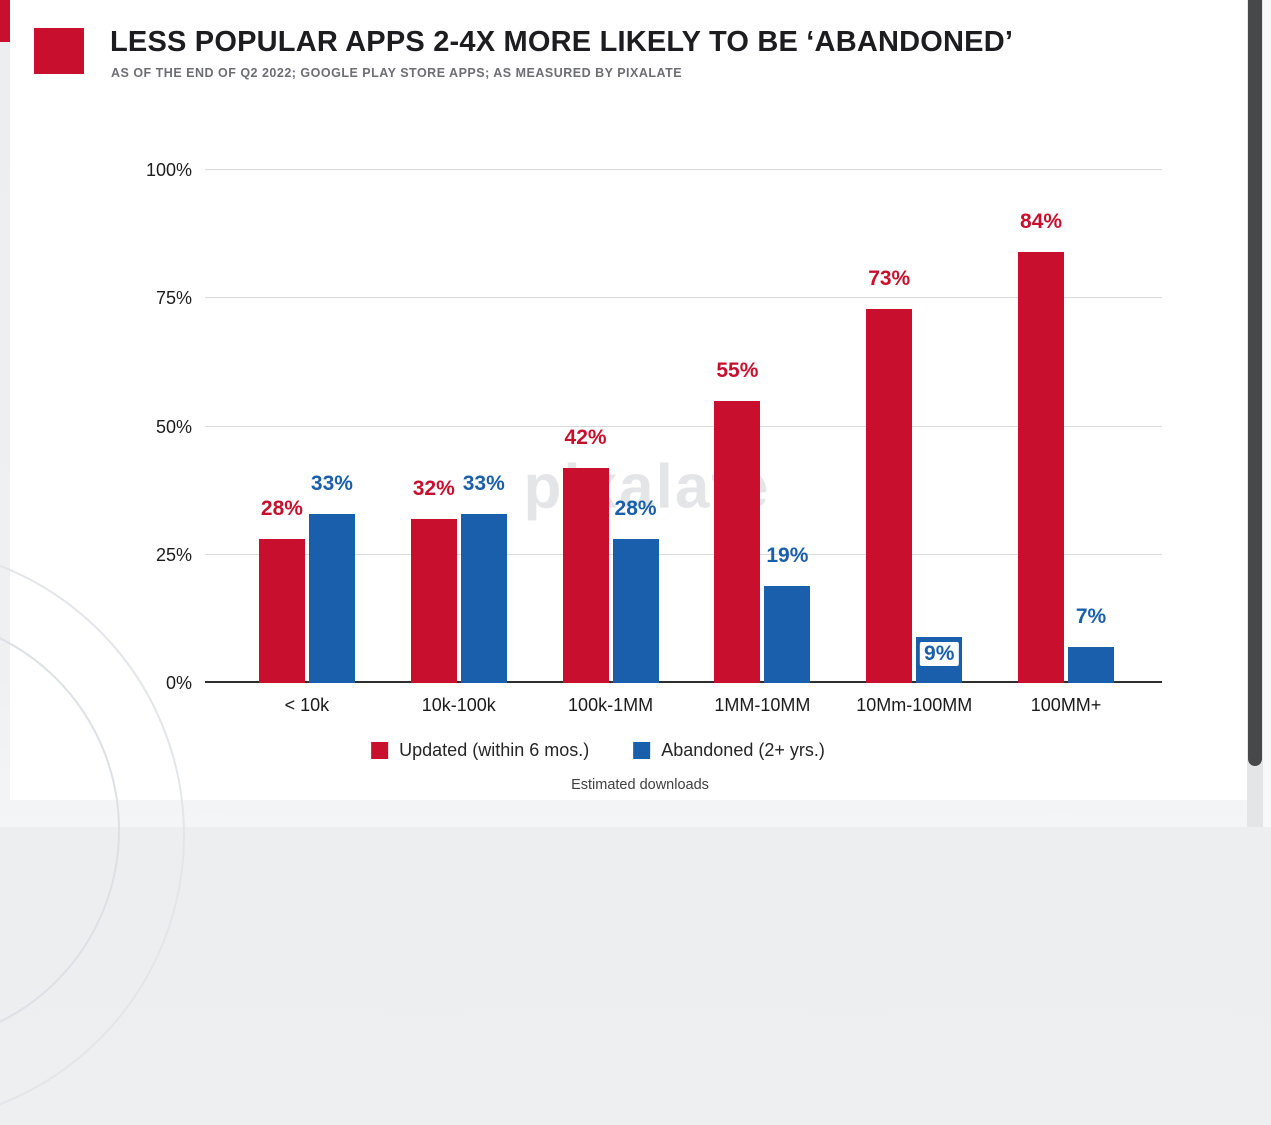 The width and height of the screenshot is (1271, 1125). Describe the element at coordinates (173, 554) in the screenshot. I see `y-tick-label: 25%` at that location.